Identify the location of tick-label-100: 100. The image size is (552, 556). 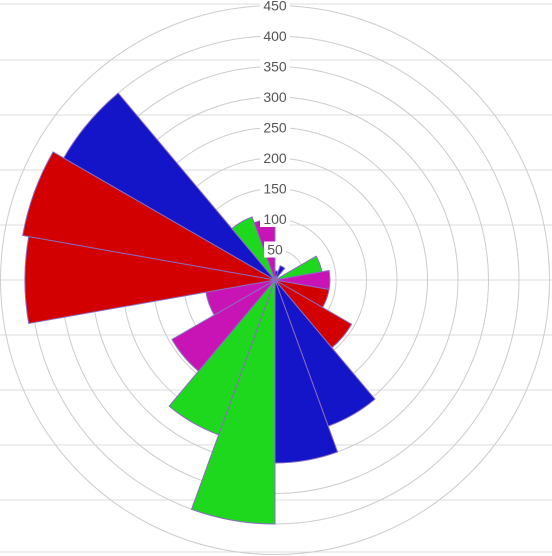
(275, 219).